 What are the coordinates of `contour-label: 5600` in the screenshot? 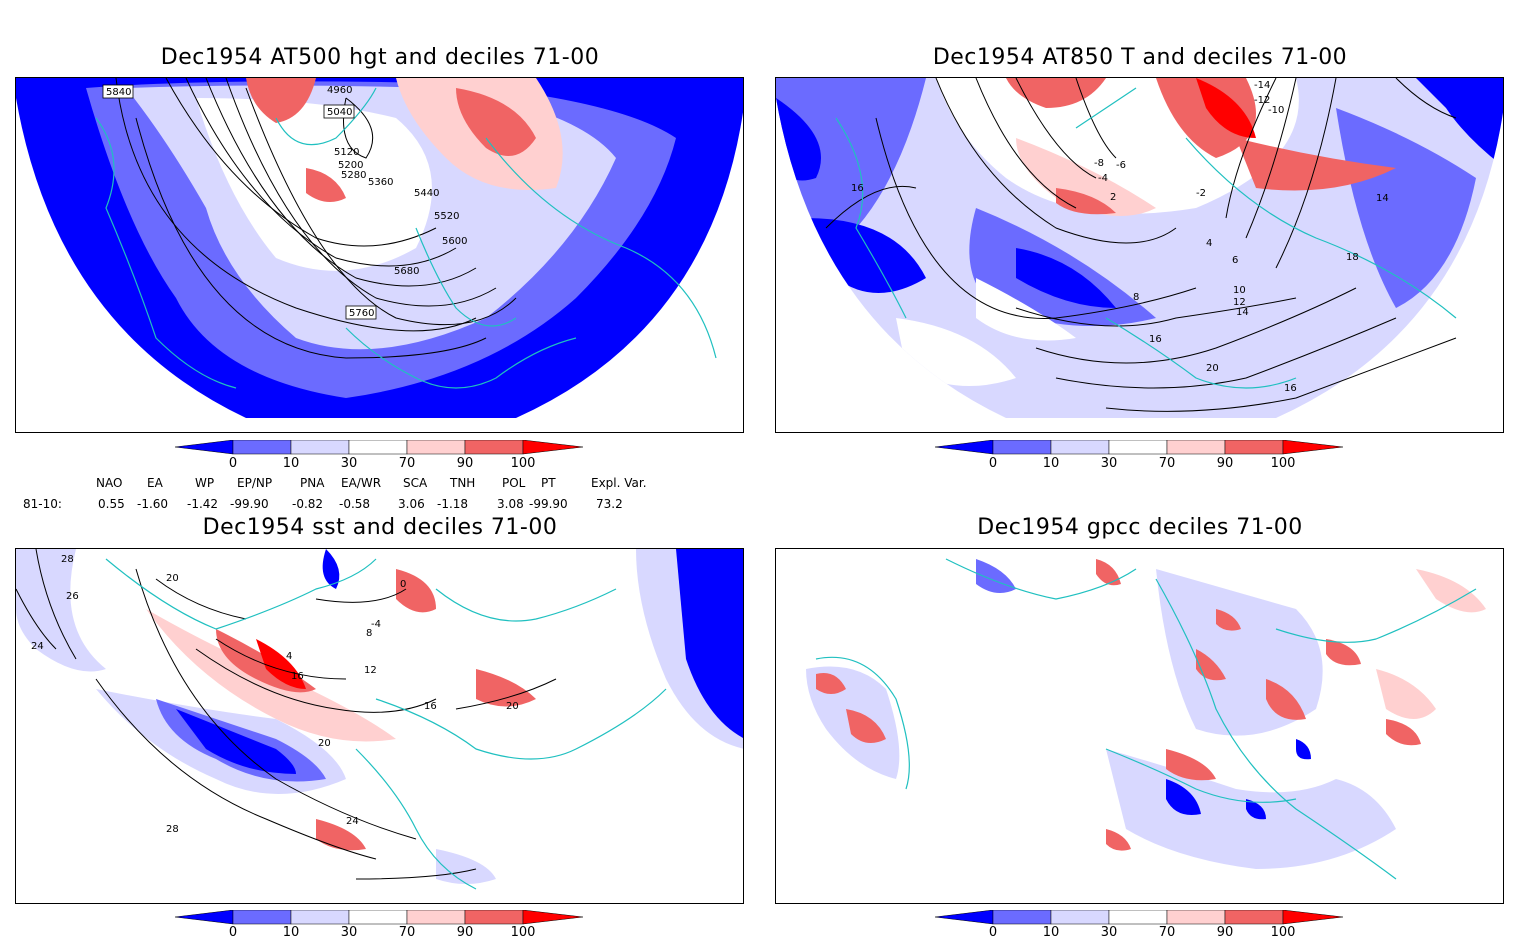 It's located at (454, 241).